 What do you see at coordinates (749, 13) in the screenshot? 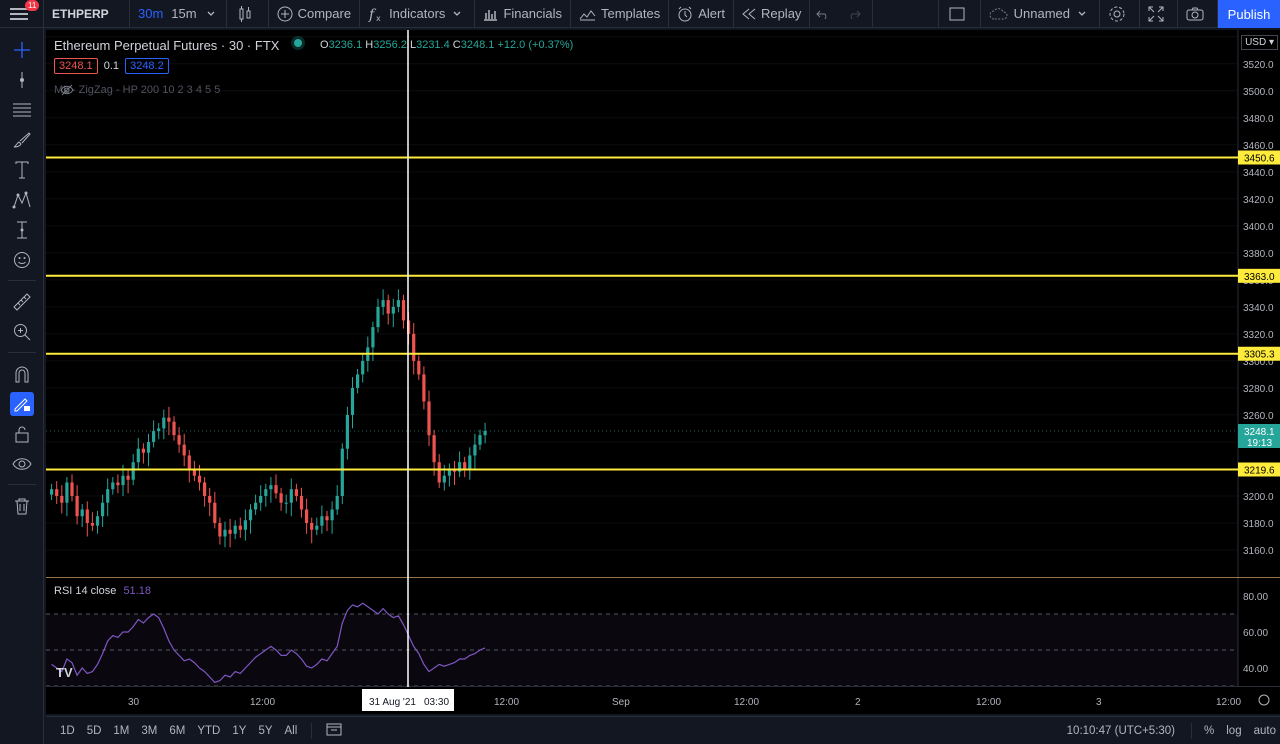
I see `rewind-icon` at bounding box center [749, 13].